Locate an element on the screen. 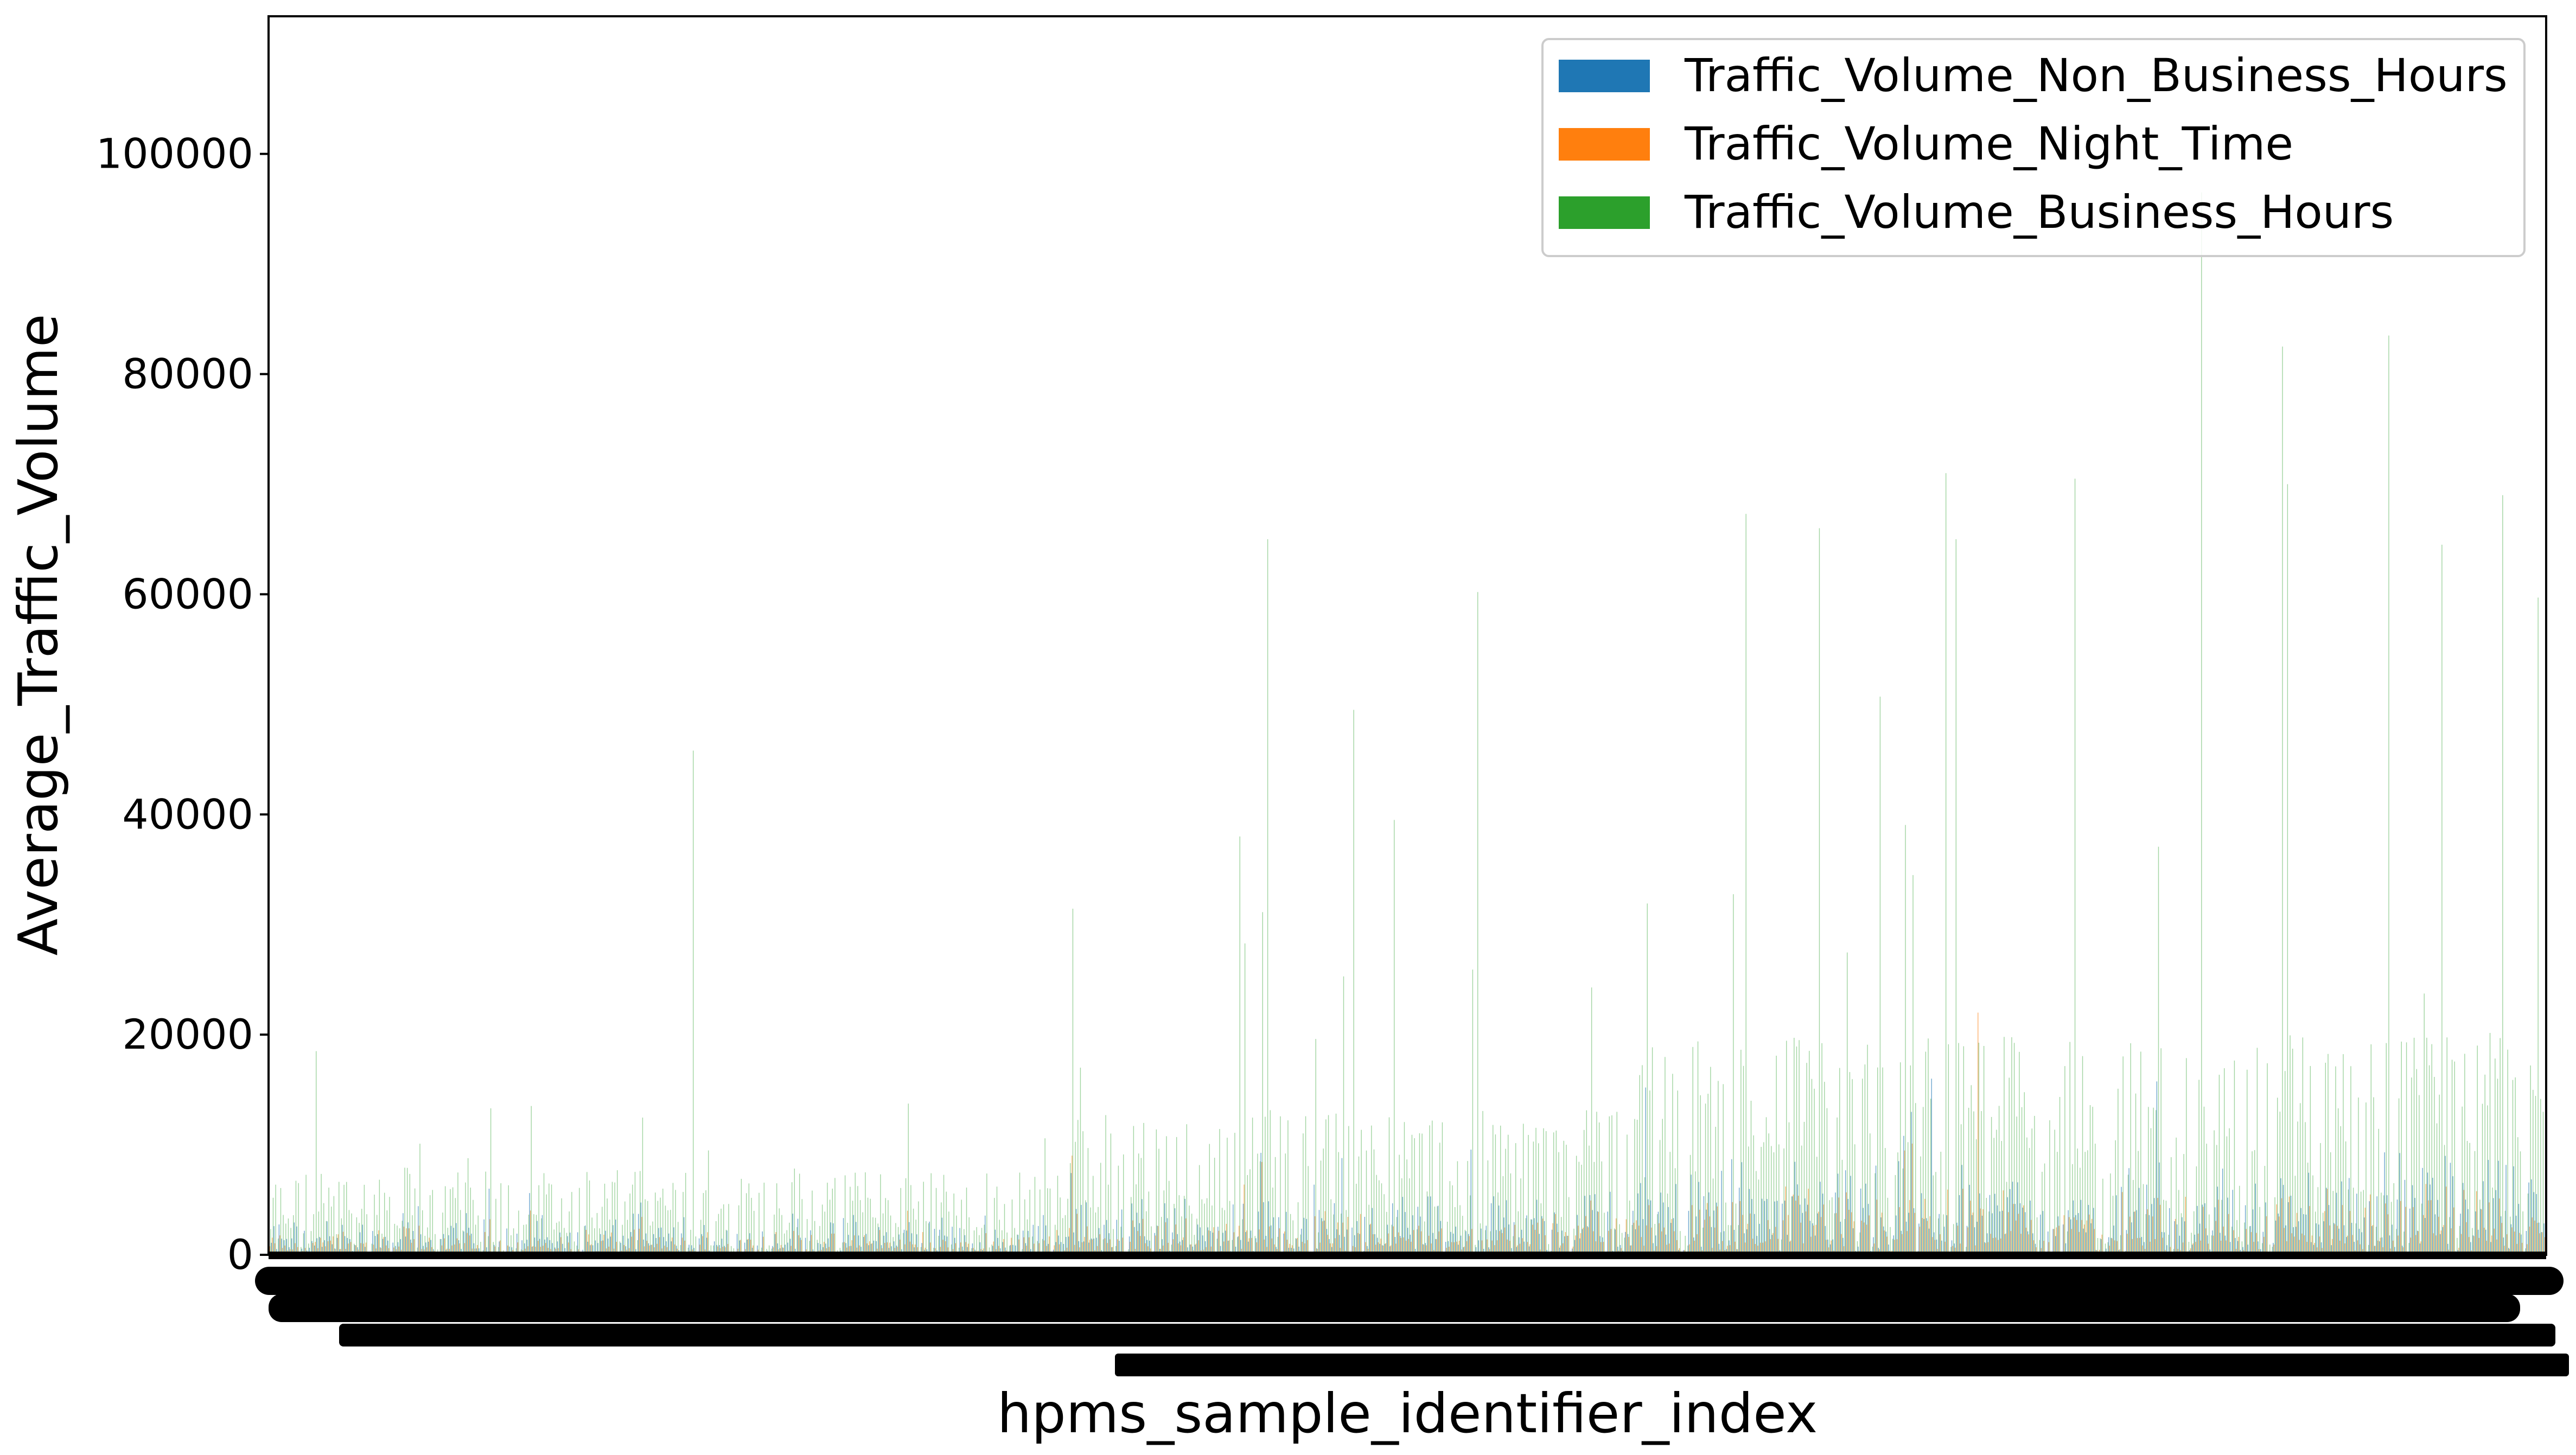 Image resolution: width=2576 pixels, height=1455 pixels. x-axis-label: hpms_sample_identifier_index is located at coordinates (1407, 1413).